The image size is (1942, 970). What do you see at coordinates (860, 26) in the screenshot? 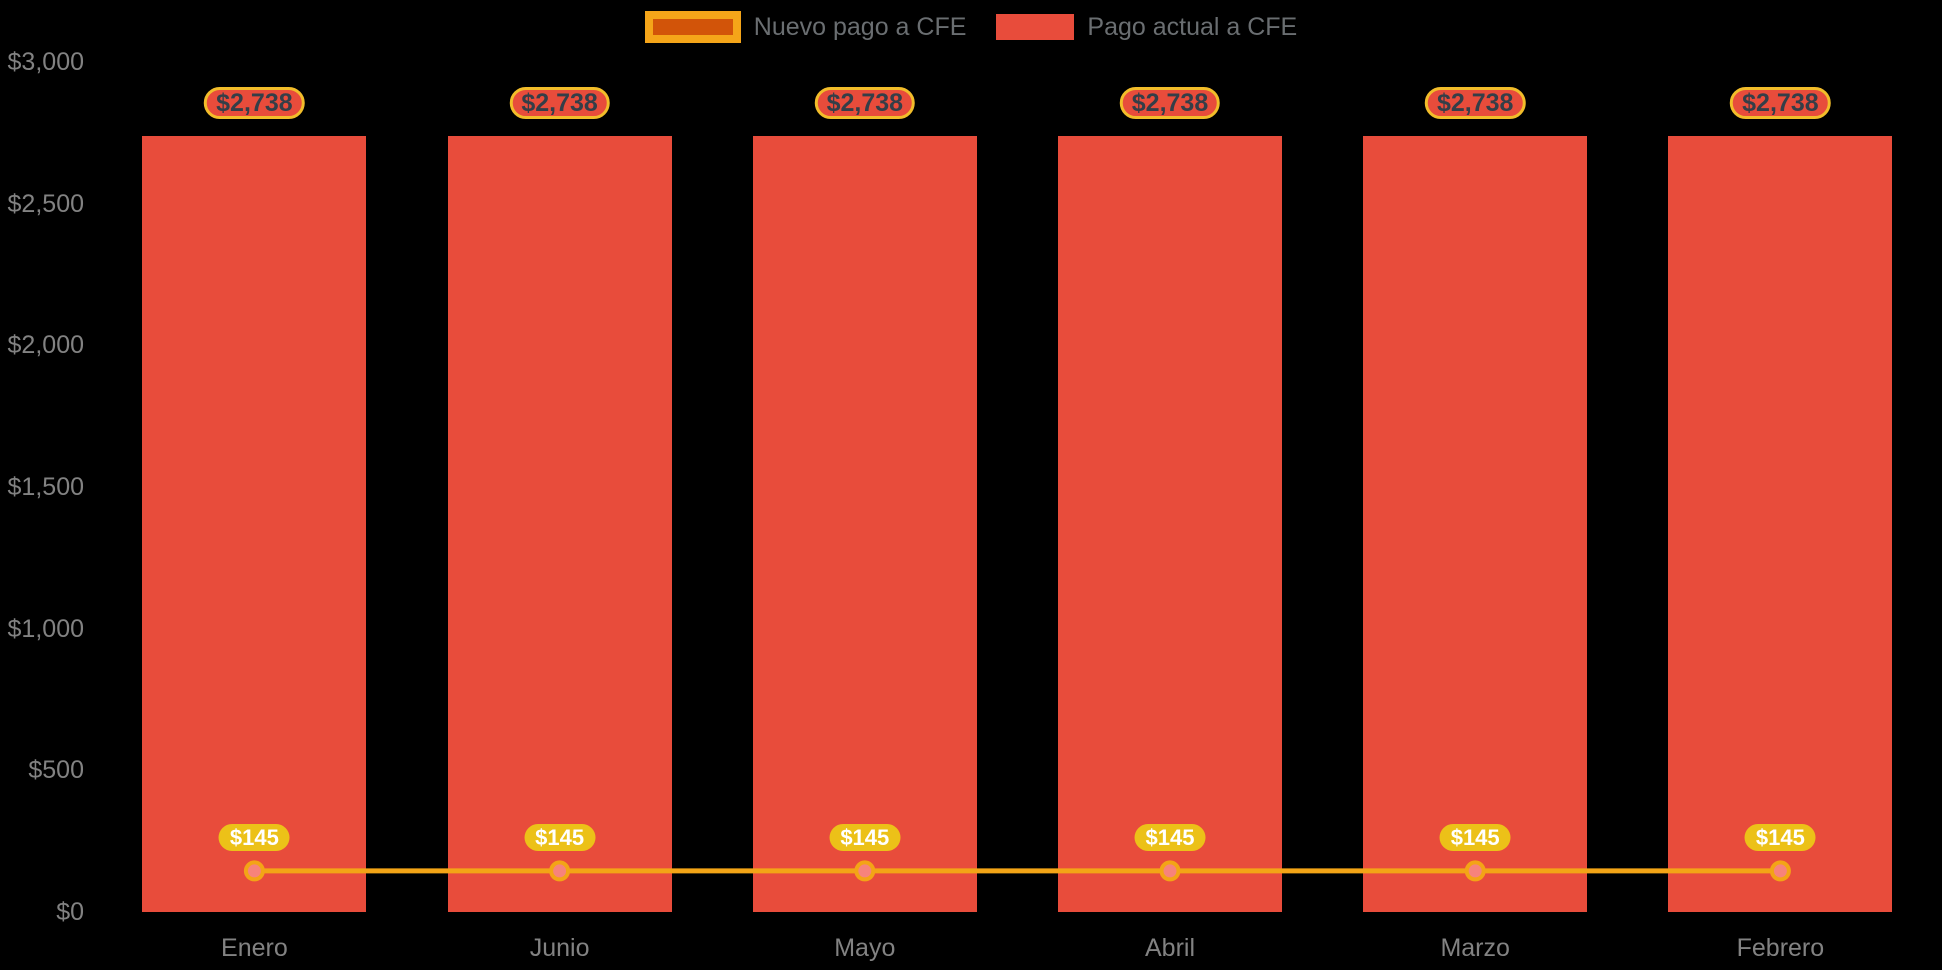
I see `legend-label-nuevo-pago: Nuevo pago a CFE` at bounding box center [860, 26].